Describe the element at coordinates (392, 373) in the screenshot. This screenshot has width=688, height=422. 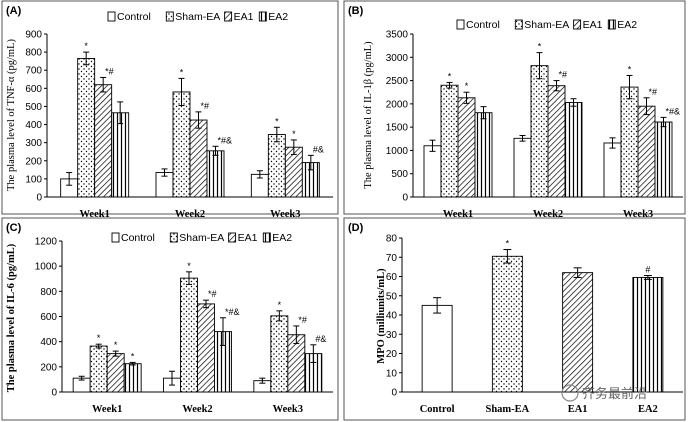
I see `y-tick-label: 10` at that location.